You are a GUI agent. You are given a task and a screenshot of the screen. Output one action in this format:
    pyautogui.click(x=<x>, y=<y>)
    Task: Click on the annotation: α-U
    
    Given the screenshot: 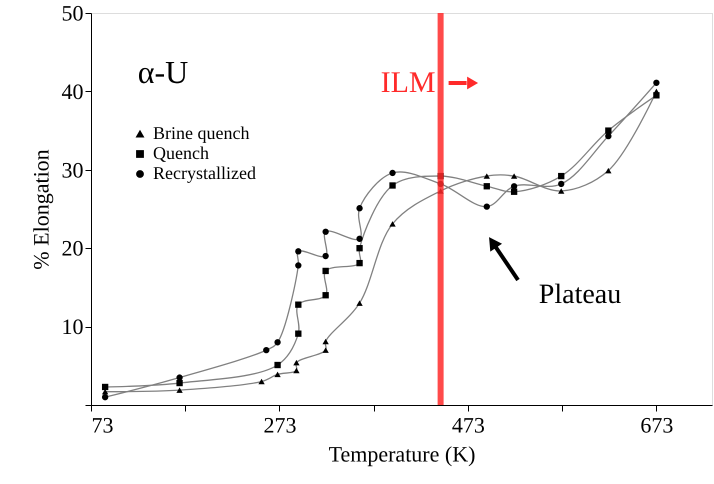 What is the action you would take?
    pyautogui.click(x=163, y=72)
    